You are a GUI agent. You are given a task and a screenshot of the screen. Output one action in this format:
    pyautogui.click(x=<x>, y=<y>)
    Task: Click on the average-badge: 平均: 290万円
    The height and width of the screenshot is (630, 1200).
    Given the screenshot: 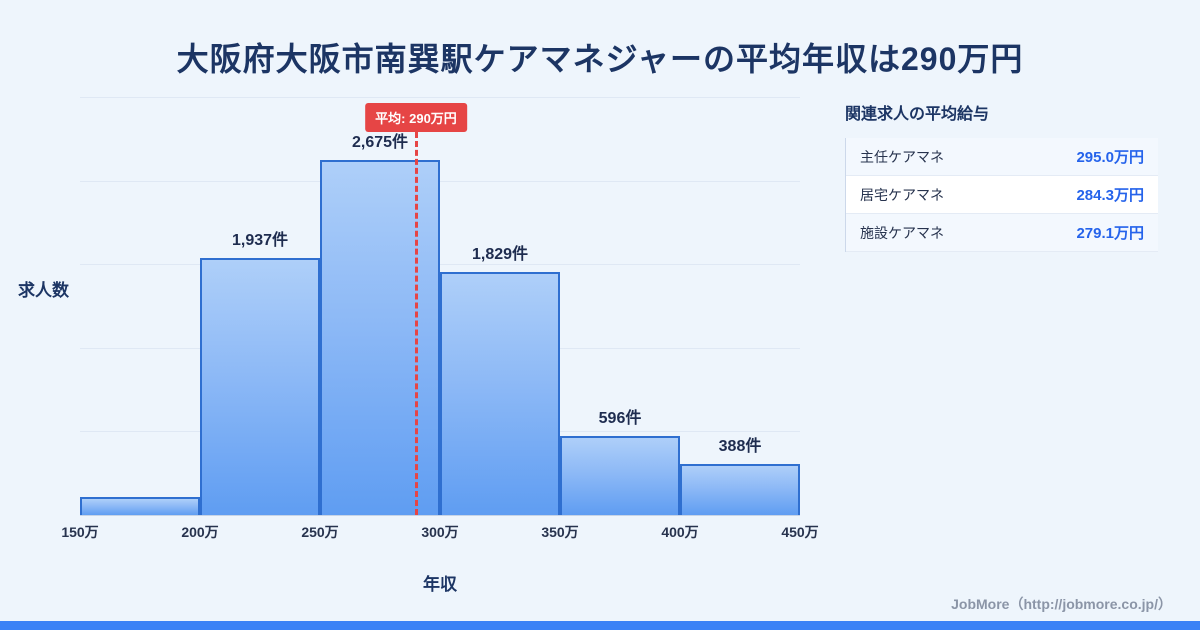 What is the action you would take?
    pyautogui.click(x=416, y=117)
    